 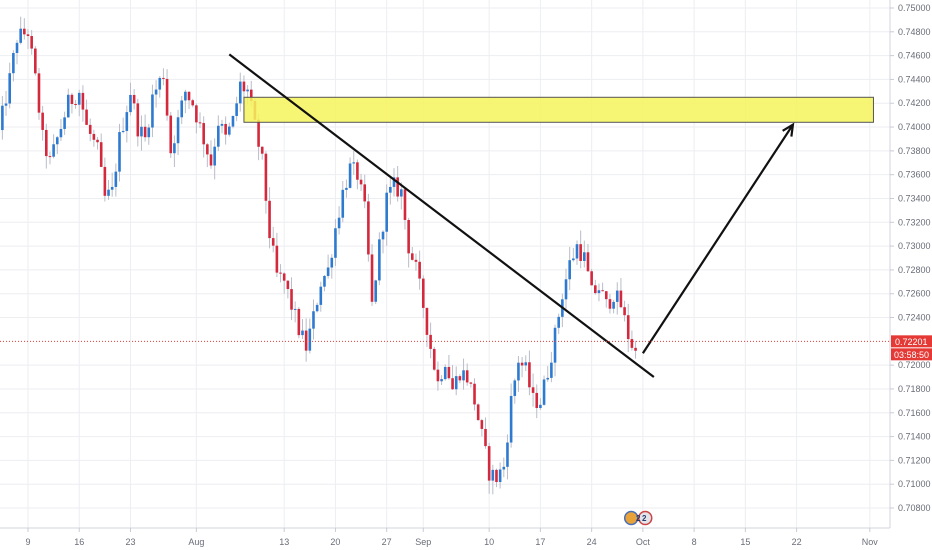 What do you see at coordinates (914, 79) in the screenshot?
I see `y-tick-label: 0.74400` at bounding box center [914, 79].